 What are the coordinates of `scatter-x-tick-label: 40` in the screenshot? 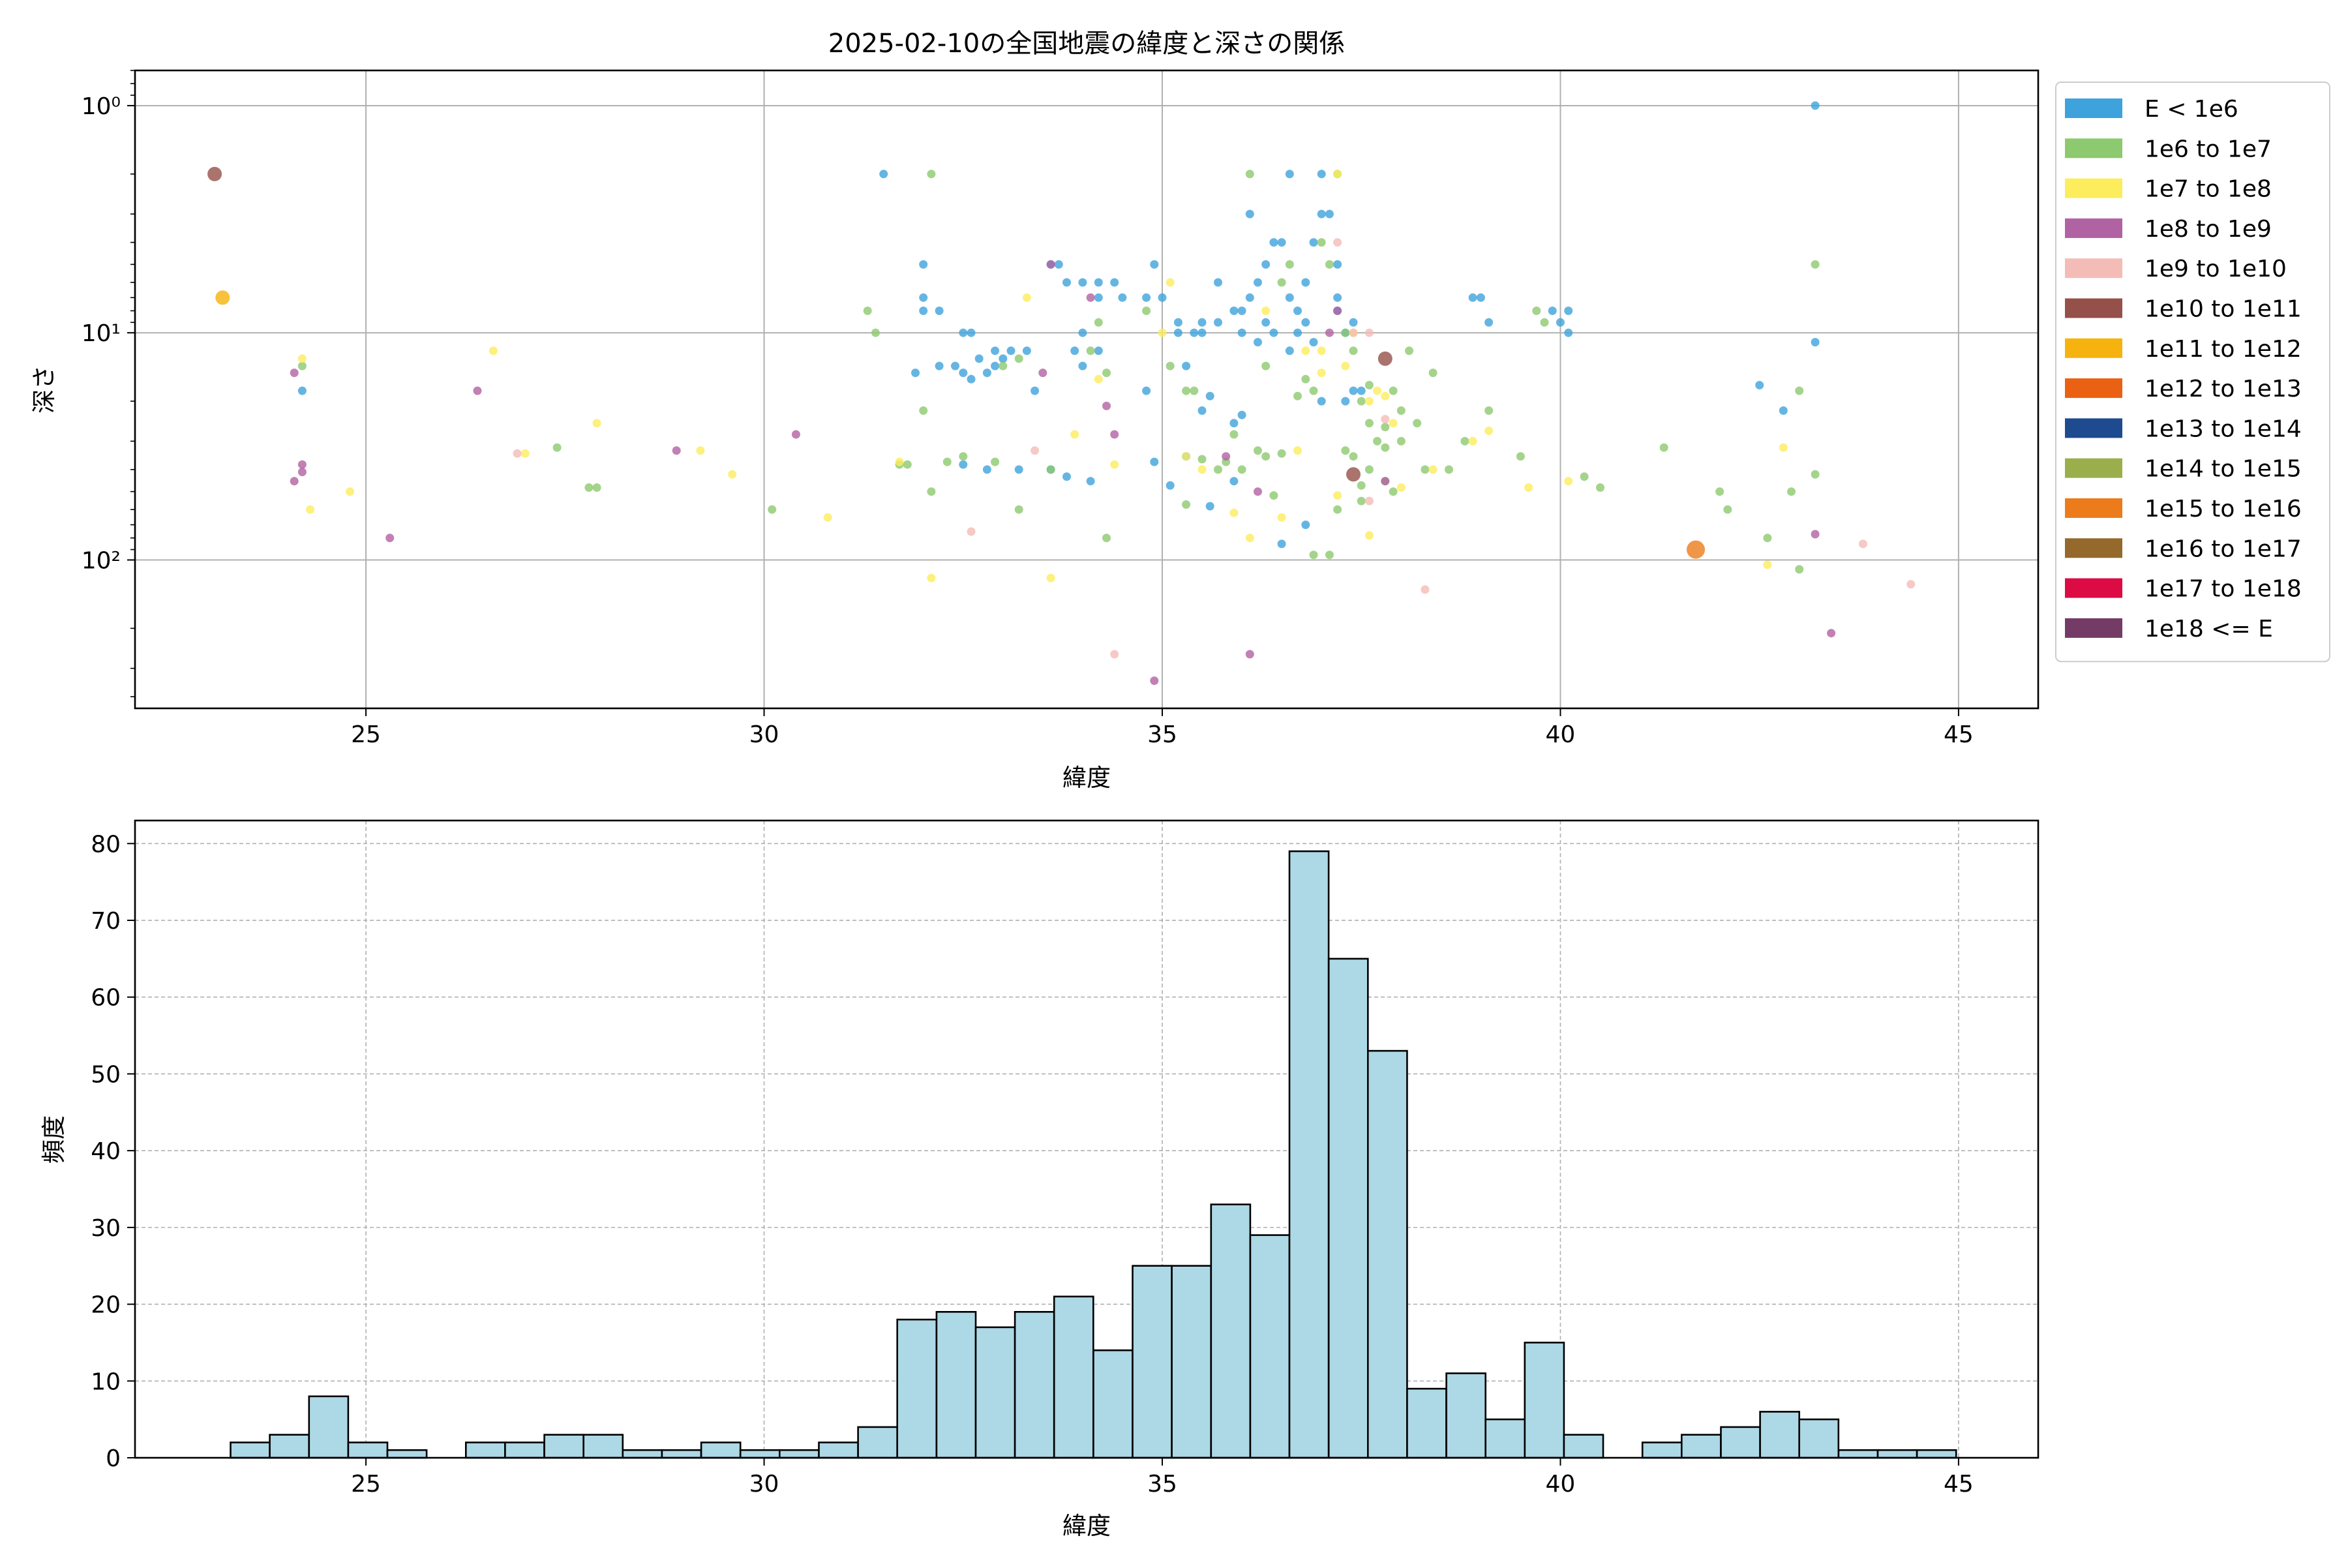 It's located at (1561, 734).